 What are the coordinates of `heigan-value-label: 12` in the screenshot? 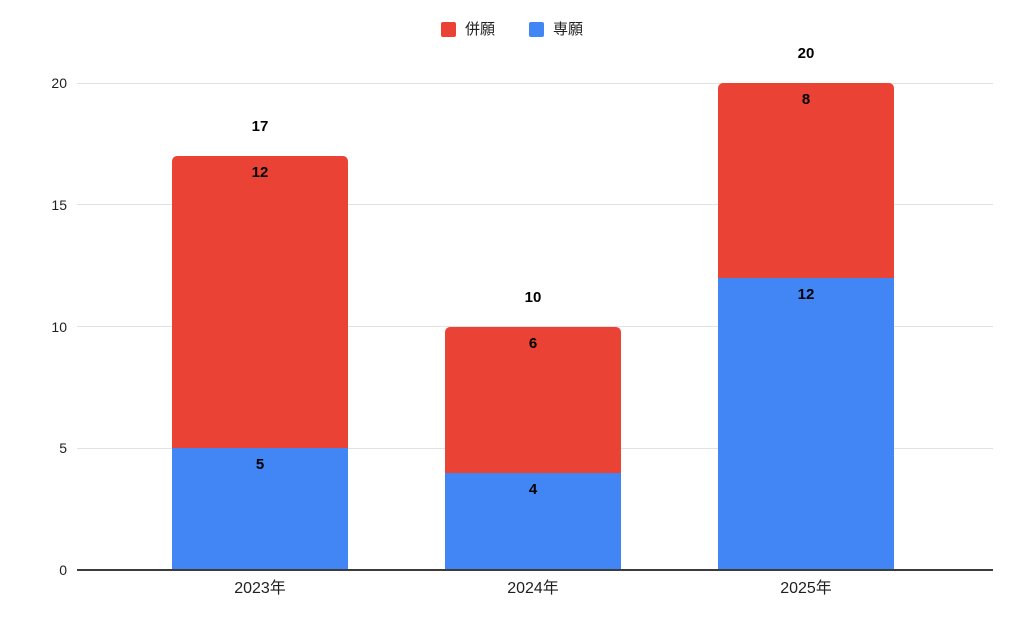 It's located at (260, 173).